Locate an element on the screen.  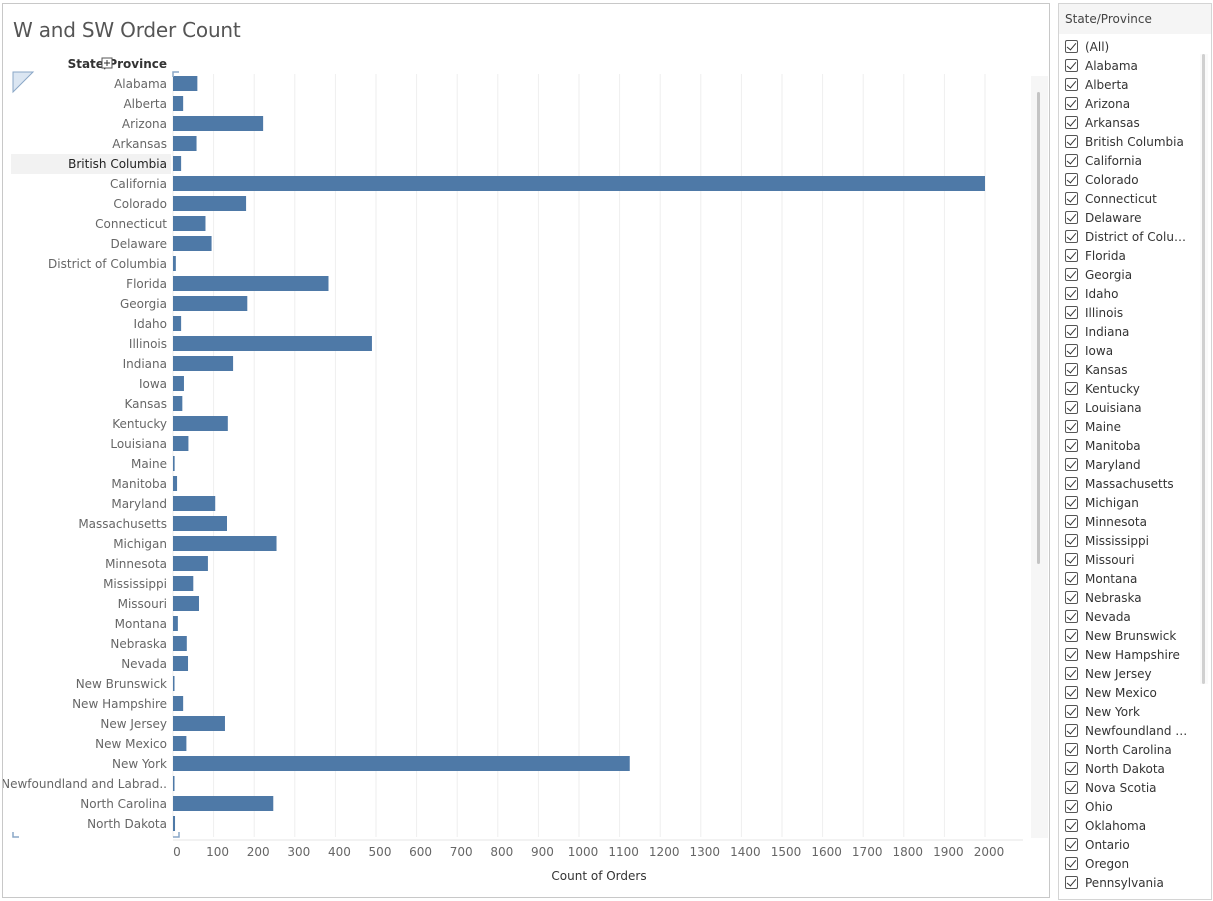
filter-item: Georgia is located at coordinates (1128, 274).